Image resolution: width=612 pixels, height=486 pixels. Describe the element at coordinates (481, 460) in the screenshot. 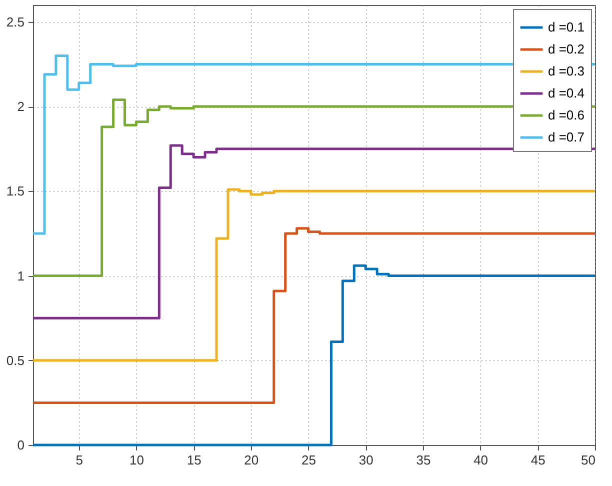

I see `x-tick-label: 40` at that location.